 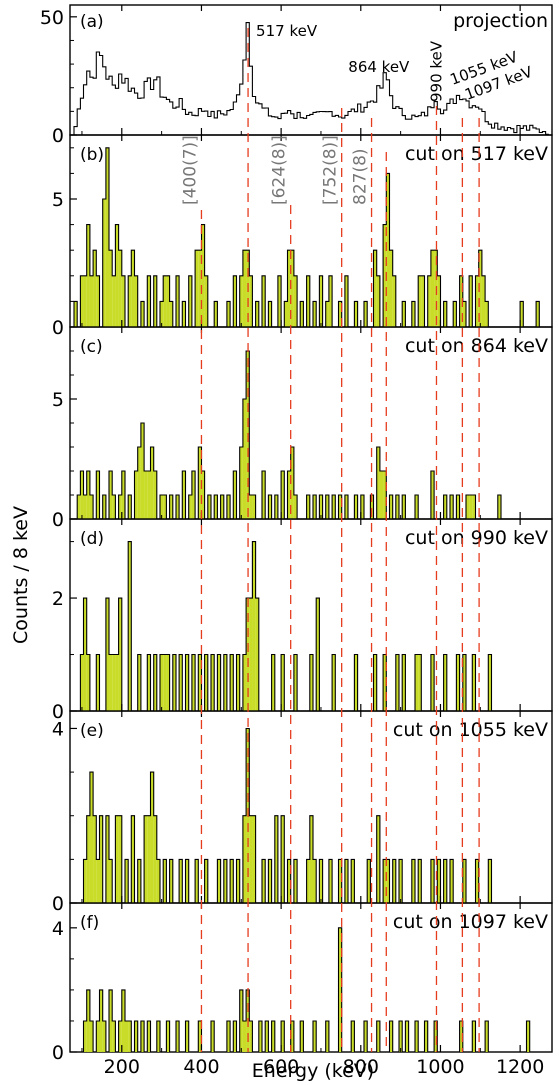 I want to click on peak-label: 517 keV, so click(x=287, y=31).